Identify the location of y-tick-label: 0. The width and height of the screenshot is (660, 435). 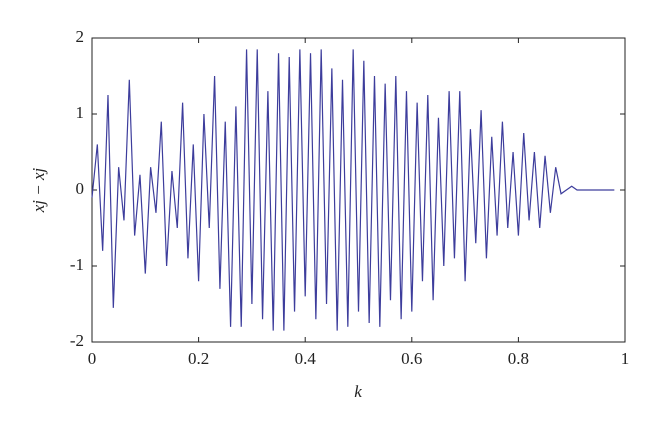
(80, 188).